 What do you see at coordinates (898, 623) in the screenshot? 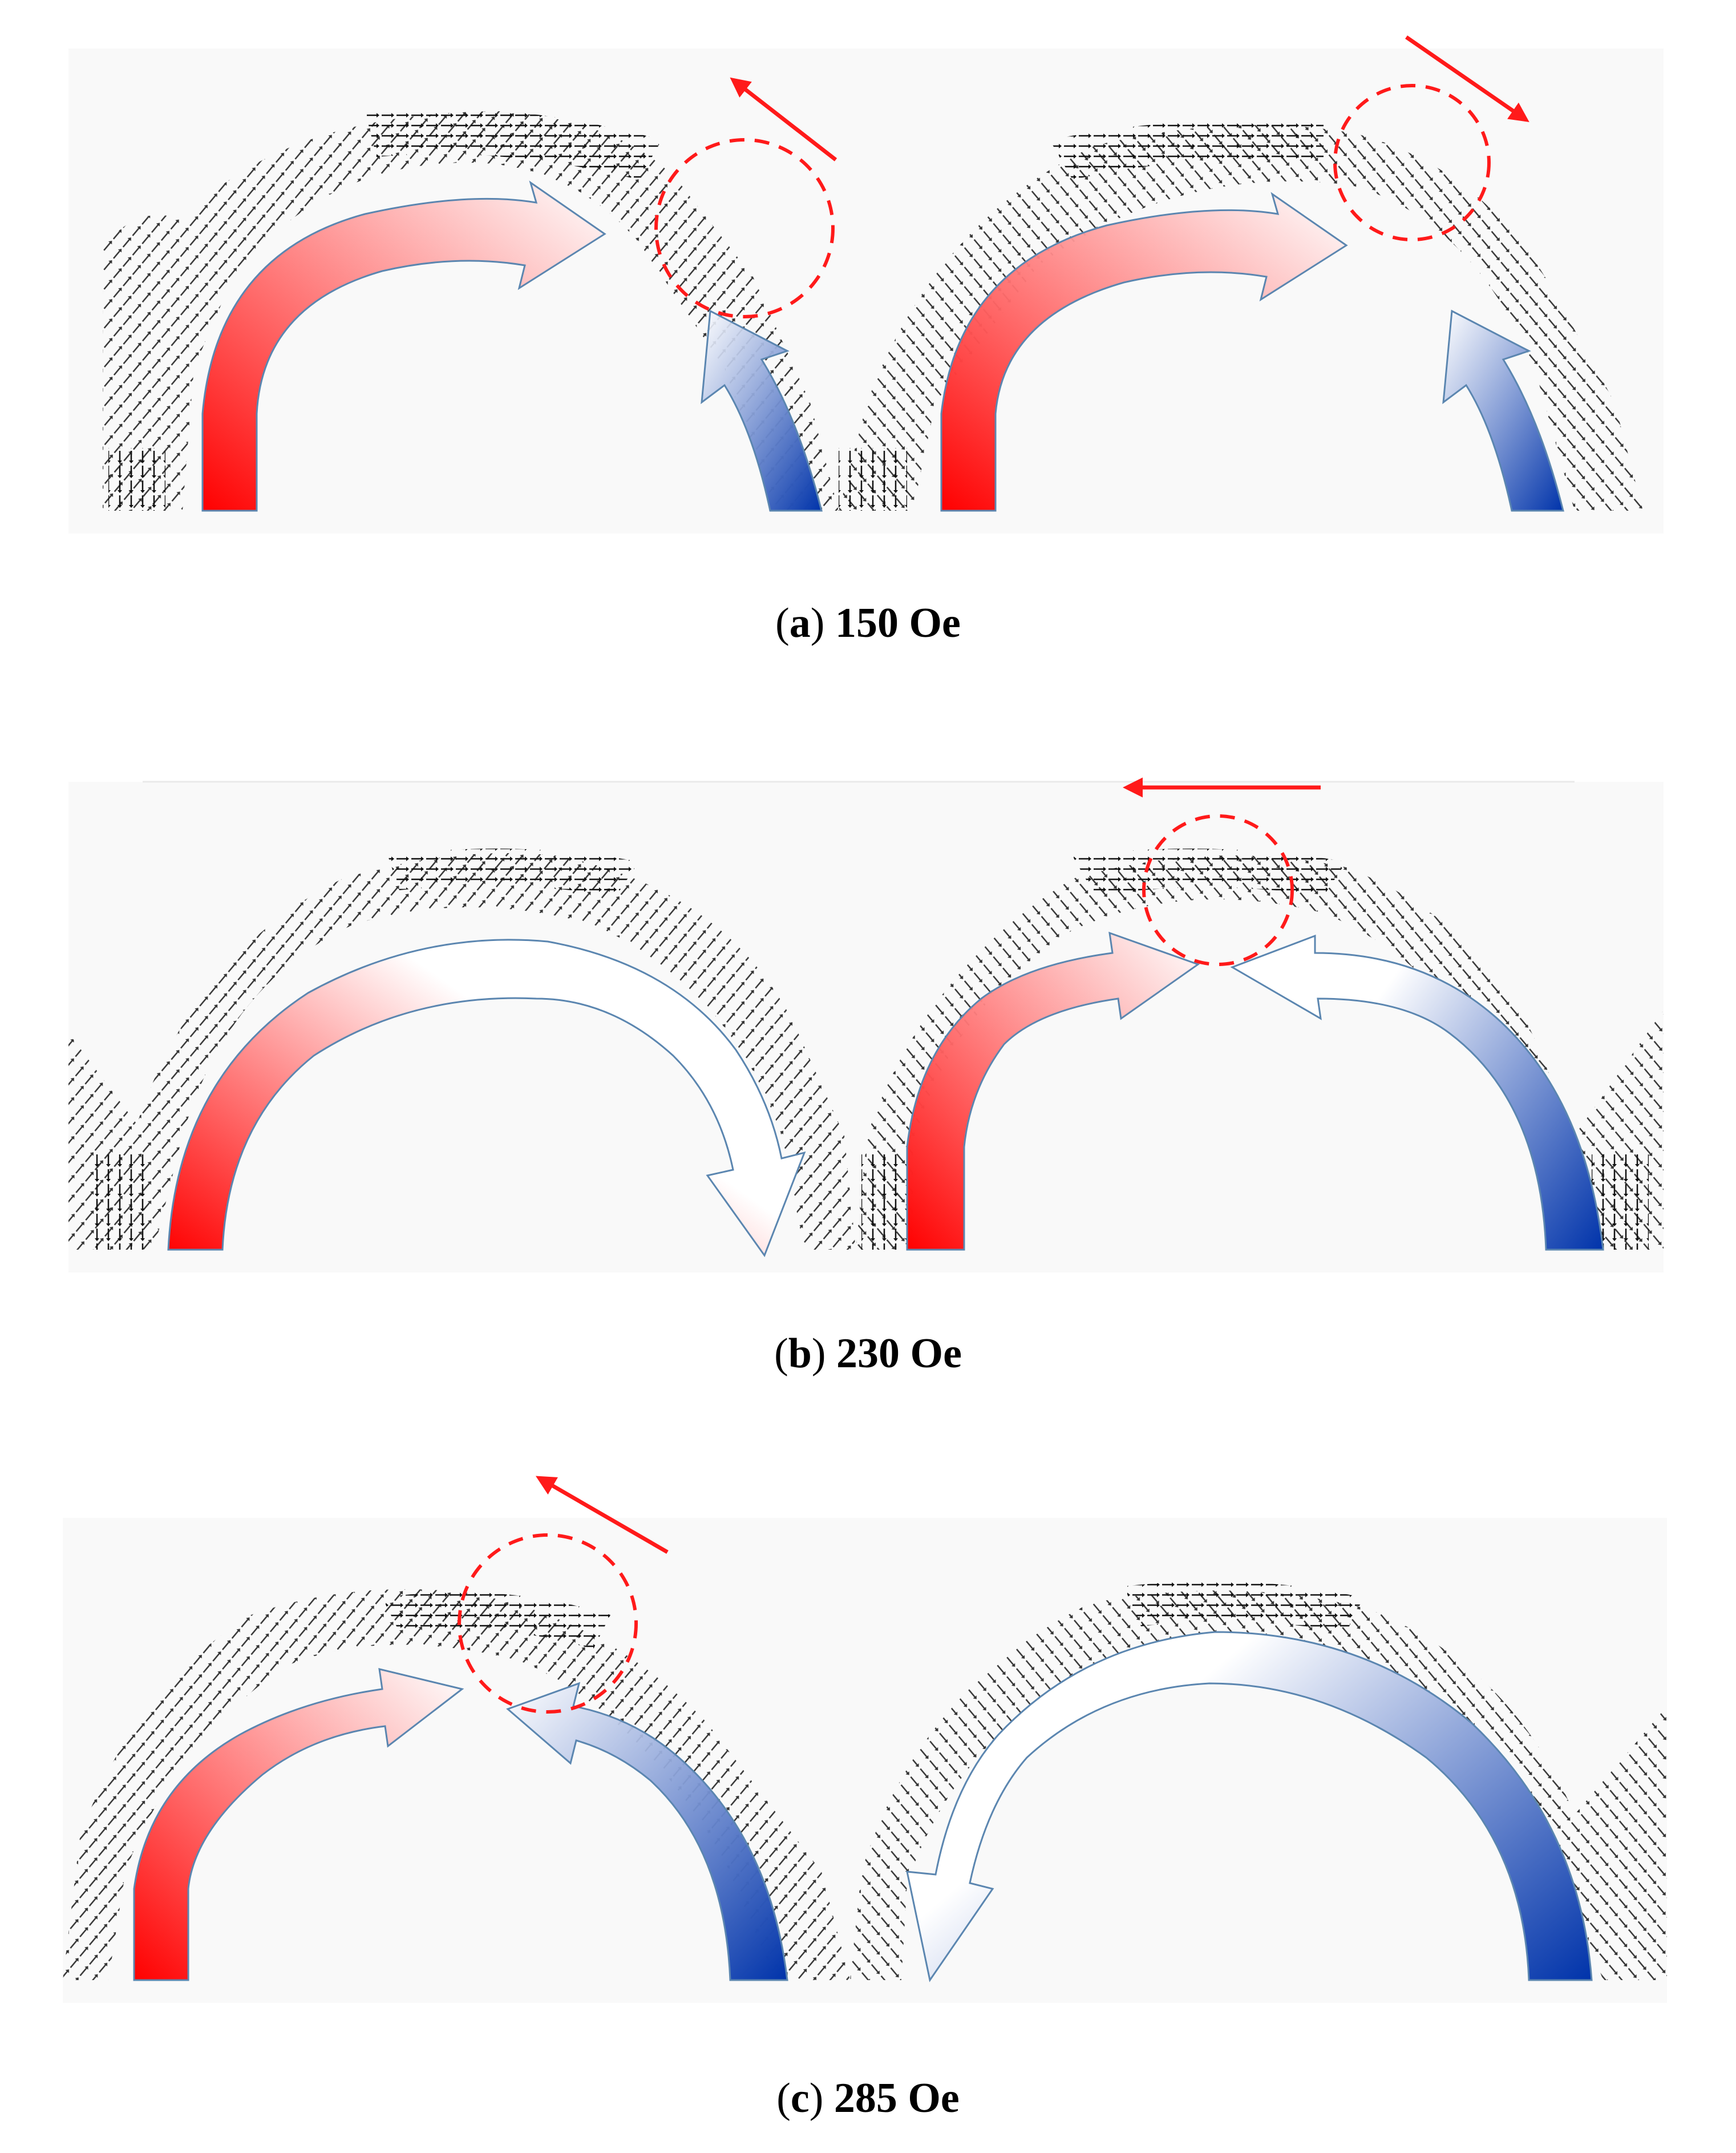
I see `caption-field-label: 150 Oe` at bounding box center [898, 623].